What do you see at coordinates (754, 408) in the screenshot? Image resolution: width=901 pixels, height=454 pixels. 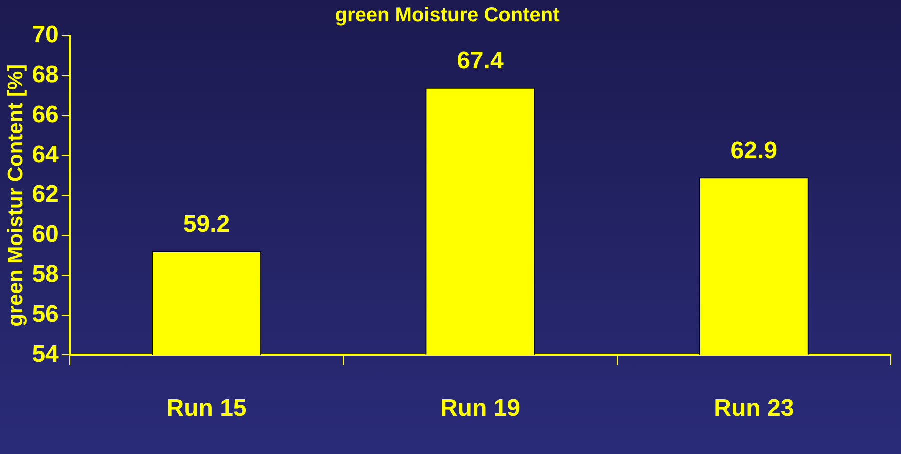 I see `x-tick-label: Run 23` at bounding box center [754, 408].